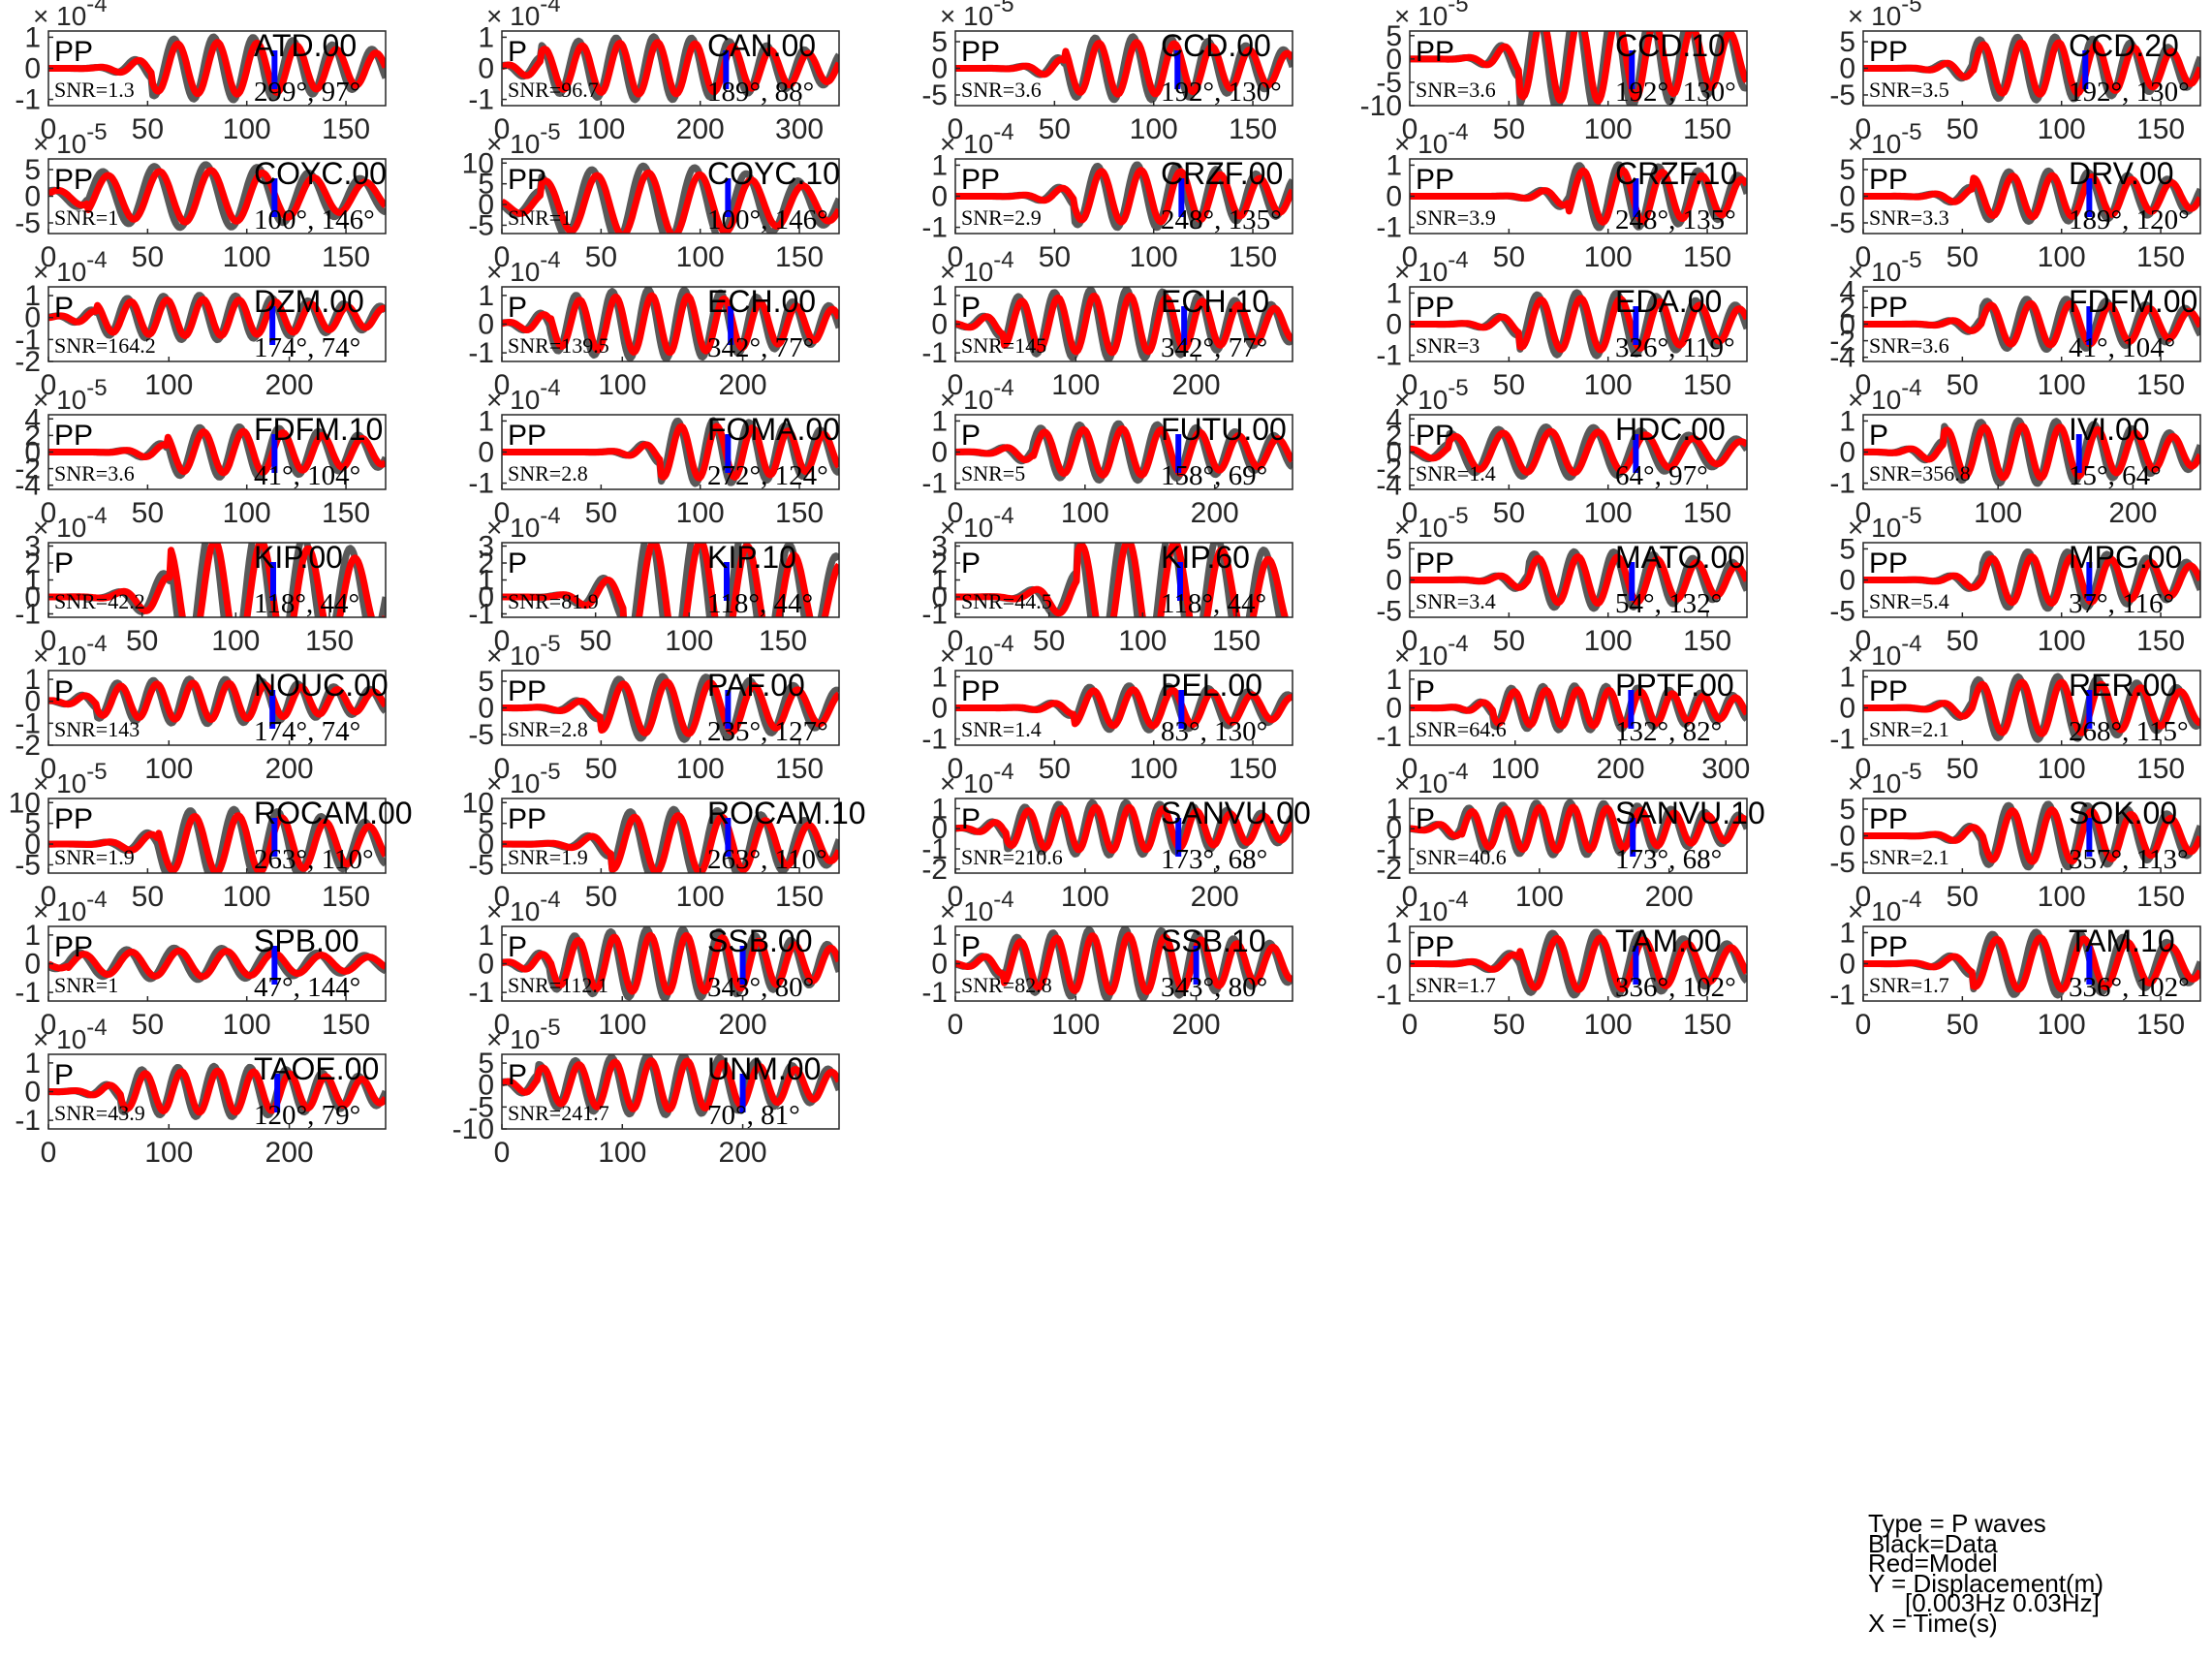 The image size is (2212, 1659). What do you see at coordinates (1909, 90) in the screenshot?
I see `snr-label: SNR=3.5` at bounding box center [1909, 90].